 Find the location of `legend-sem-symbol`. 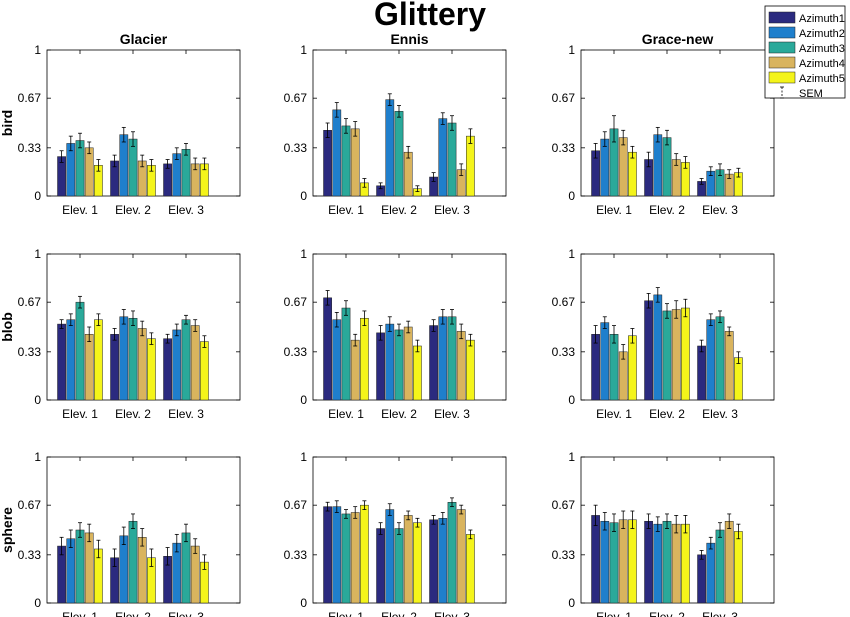

legend-sem-symbol is located at coordinates (782, 92).